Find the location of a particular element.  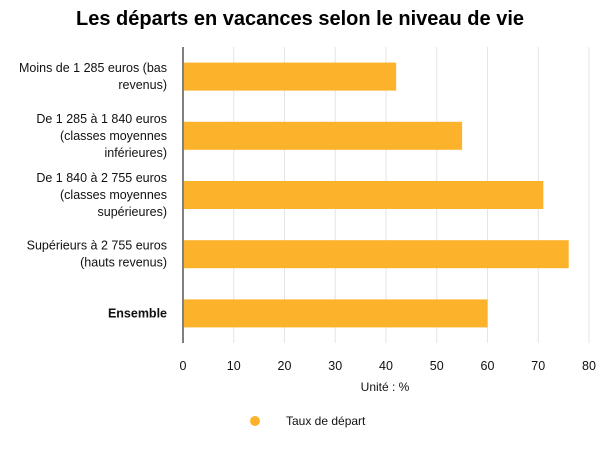

category-label: revenus) is located at coordinates (142, 85).